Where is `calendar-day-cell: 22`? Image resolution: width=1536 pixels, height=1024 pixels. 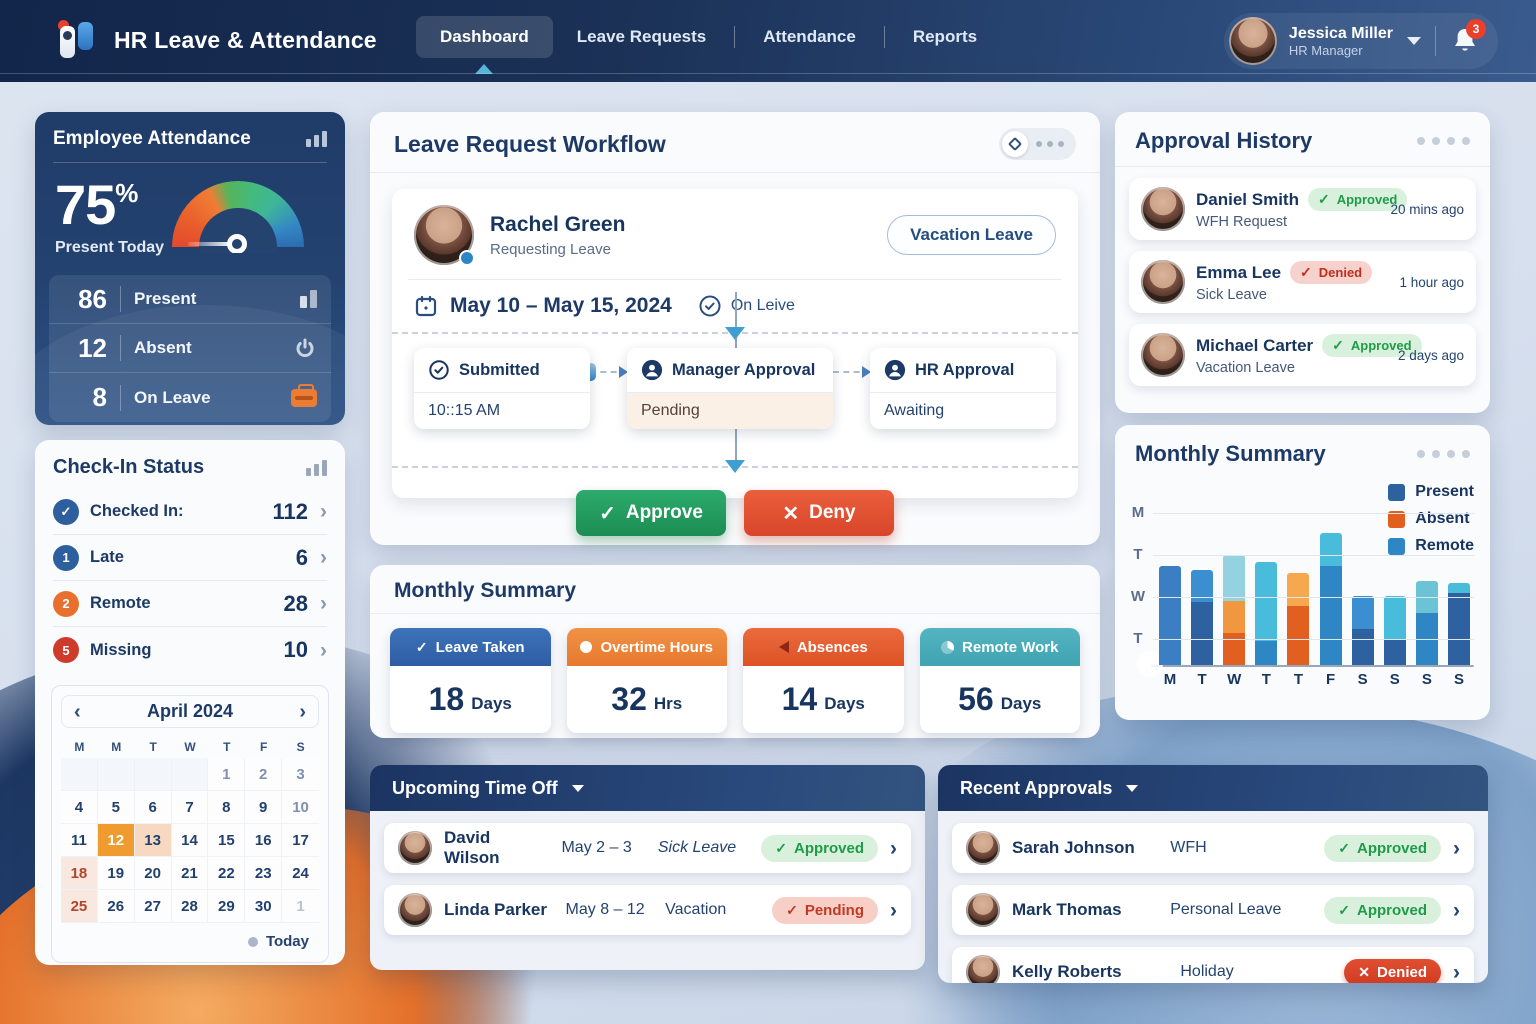 calendar-day-cell: 22 is located at coordinates (227, 873).